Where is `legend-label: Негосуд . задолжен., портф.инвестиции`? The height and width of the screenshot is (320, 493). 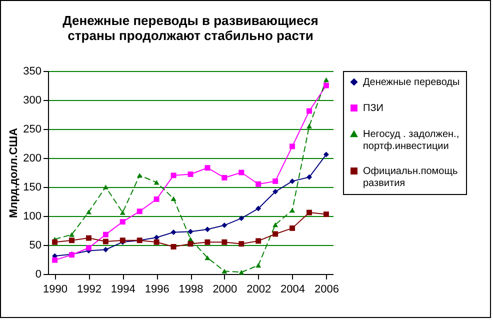 legend-label: Негосуд . задолжен., портф.инвестиции is located at coordinates (411, 140).